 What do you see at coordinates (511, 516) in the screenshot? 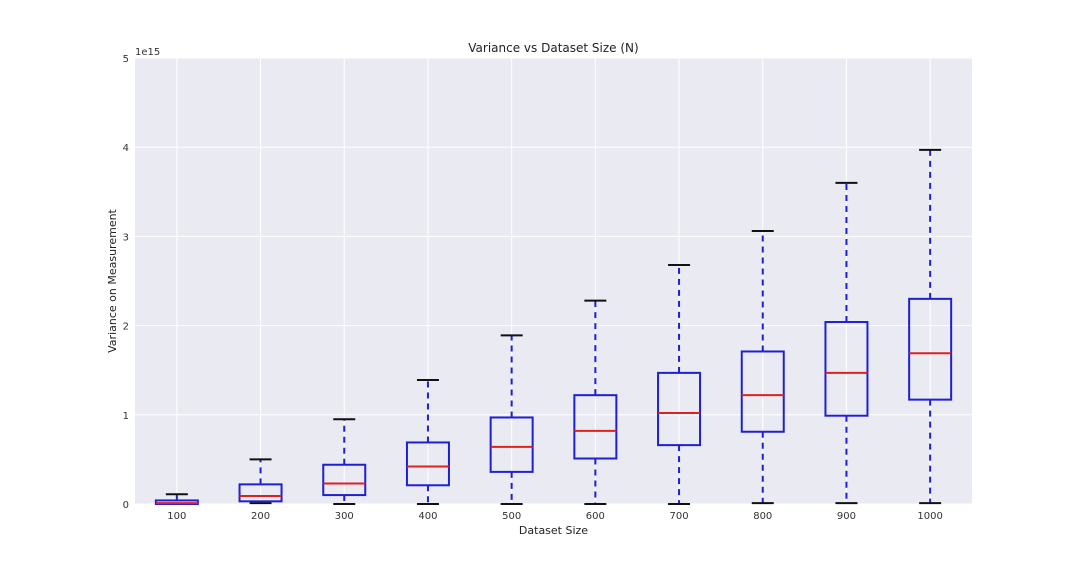
I see `x-tick-label: 500` at bounding box center [511, 516].